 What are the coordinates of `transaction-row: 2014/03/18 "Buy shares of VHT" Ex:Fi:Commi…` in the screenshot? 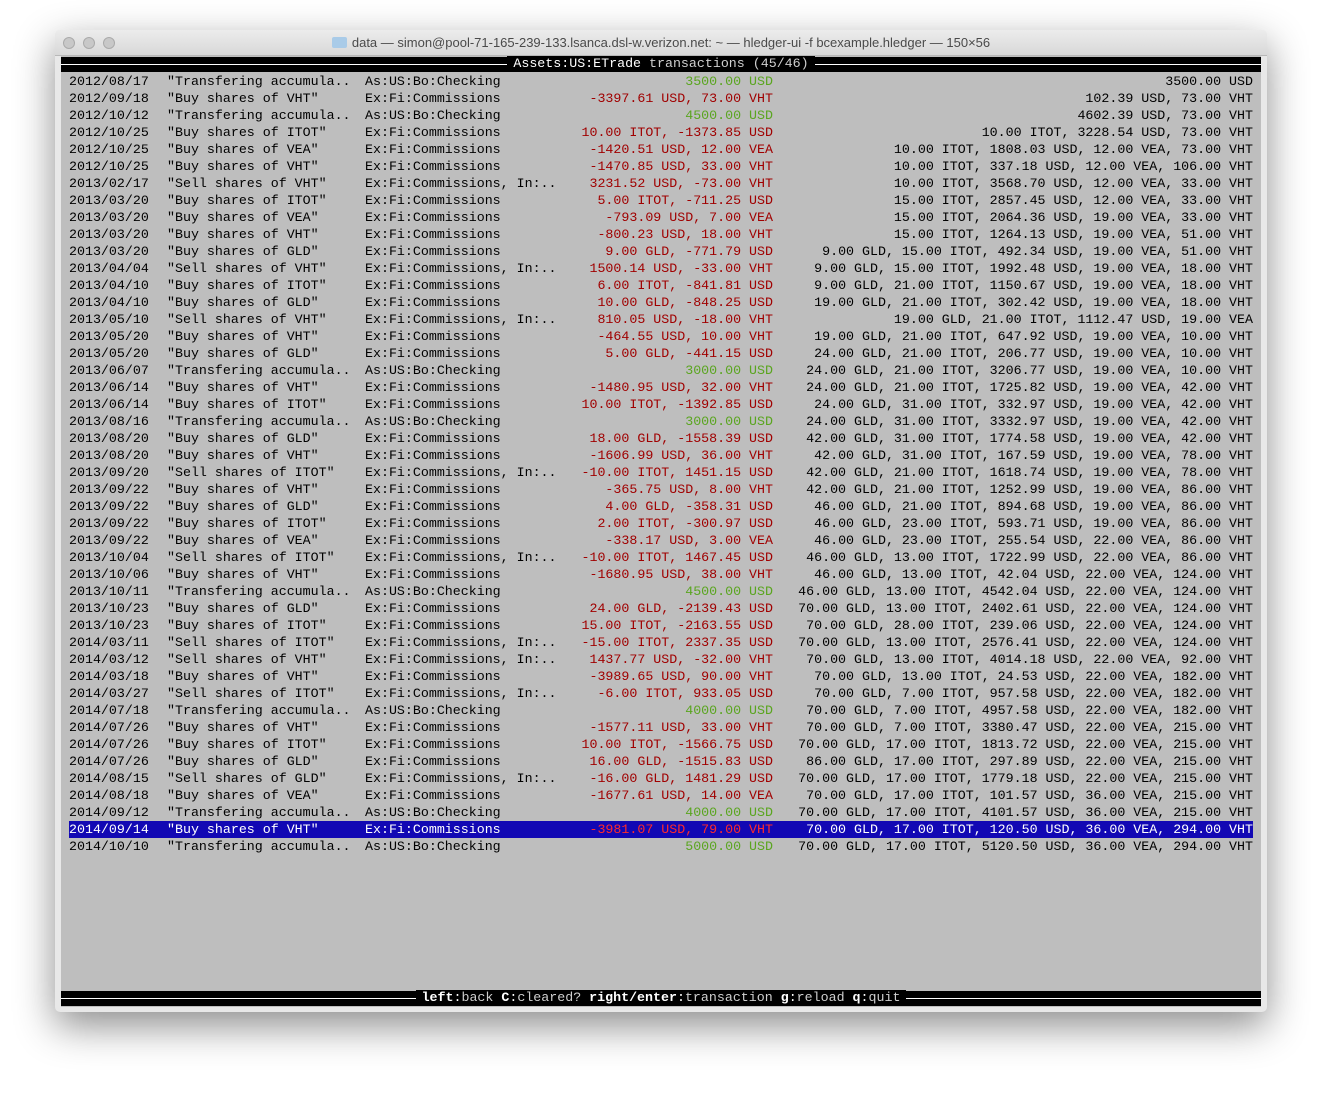 It's located at (661, 676).